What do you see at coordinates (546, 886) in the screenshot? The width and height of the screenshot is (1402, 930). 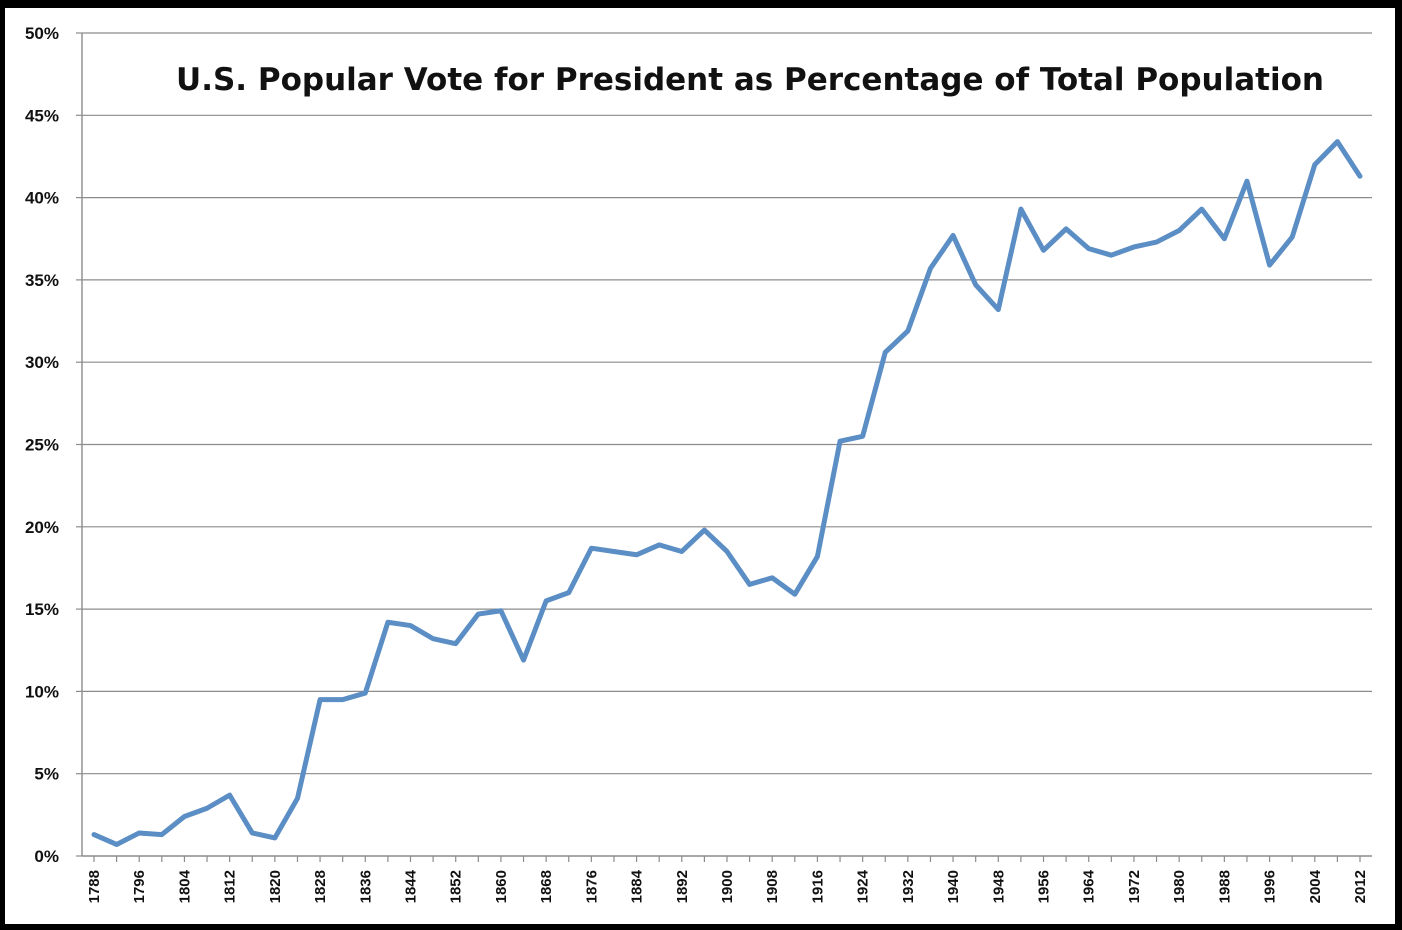 I see `x-tick-label: 1868` at bounding box center [546, 886].